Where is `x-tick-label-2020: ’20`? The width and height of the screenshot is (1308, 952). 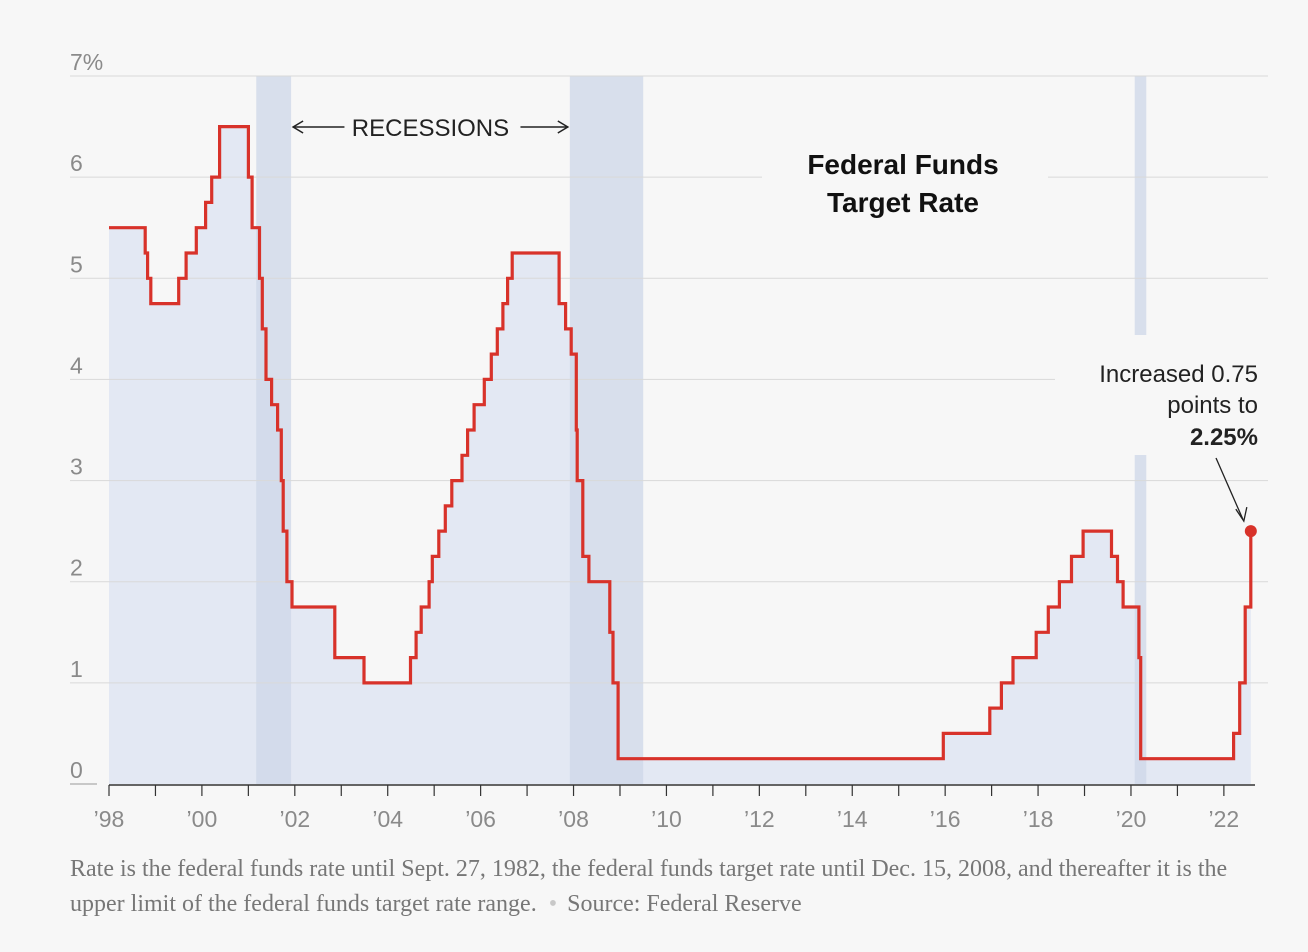
x-tick-label-2020: ’20 is located at coordinates (1131, 819).